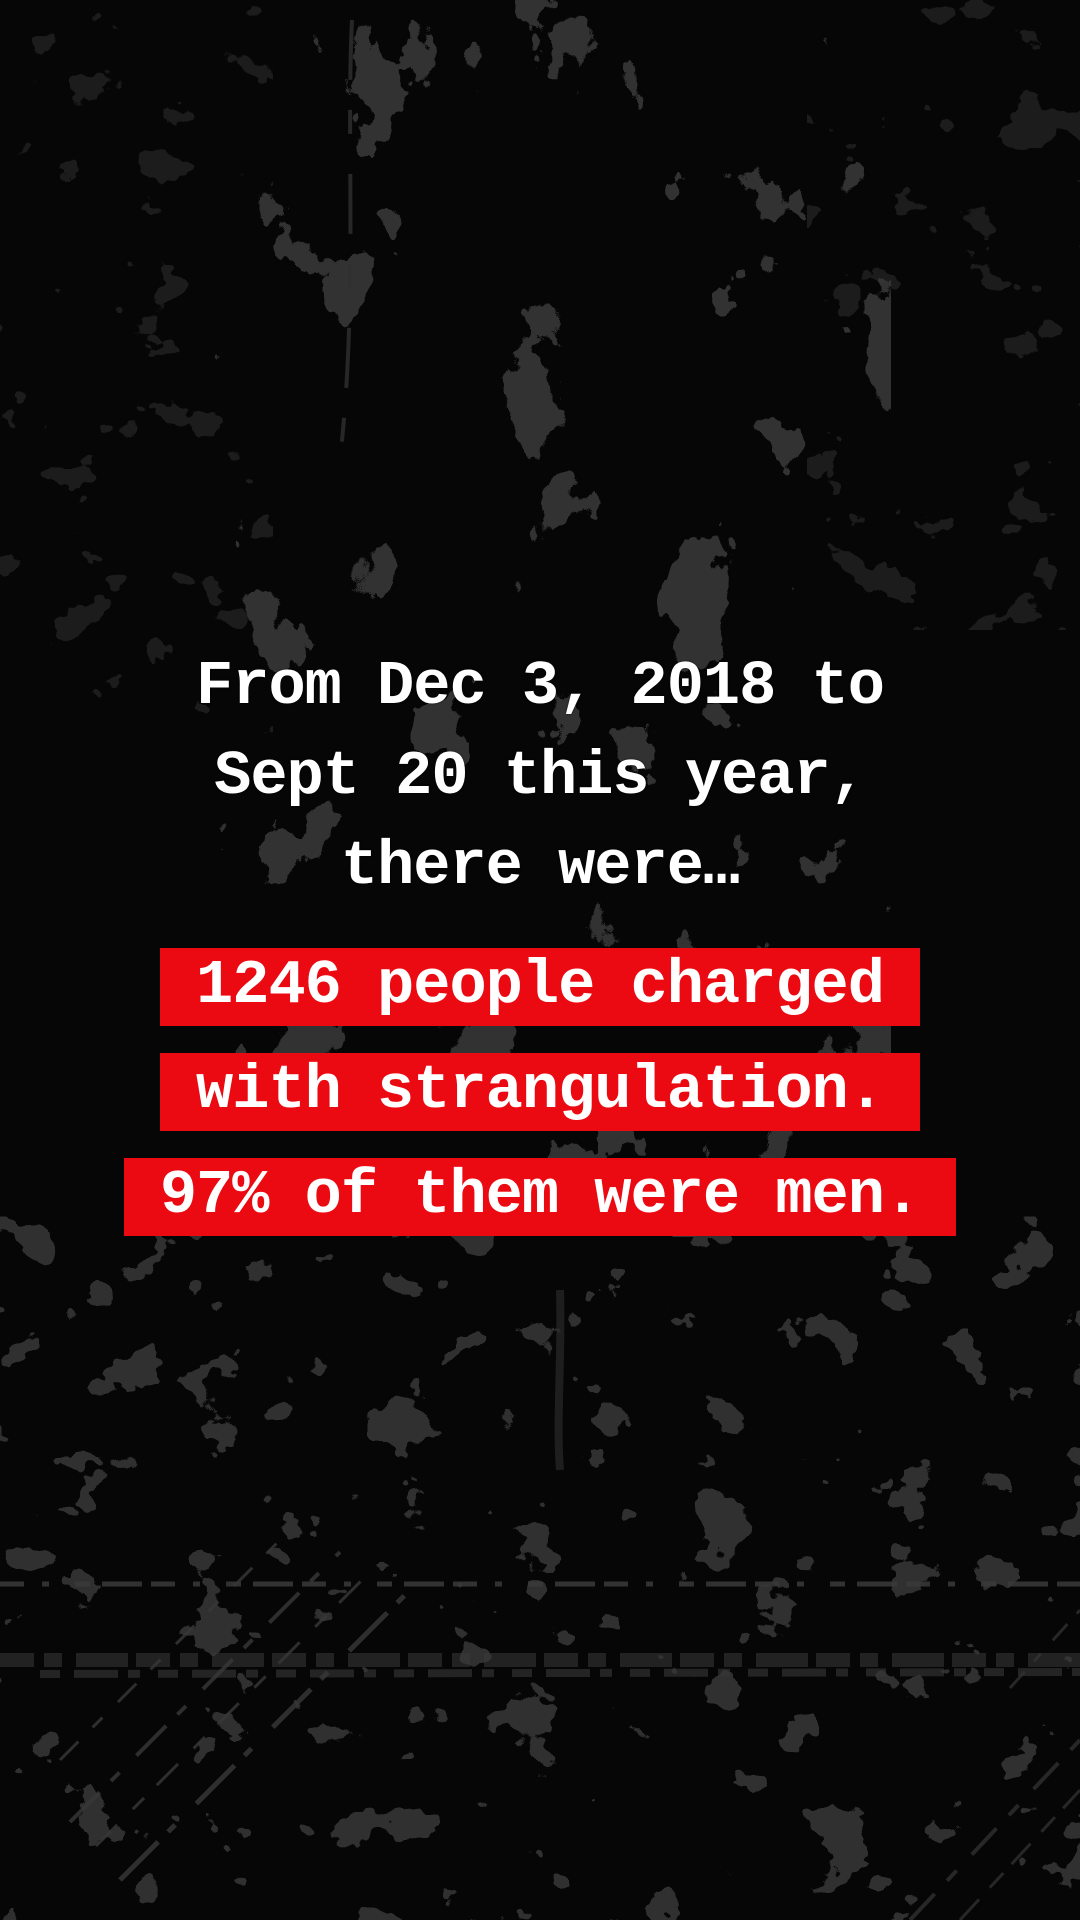  I want to click on highlight-row-2: with strangulation., so click(540, 1092).